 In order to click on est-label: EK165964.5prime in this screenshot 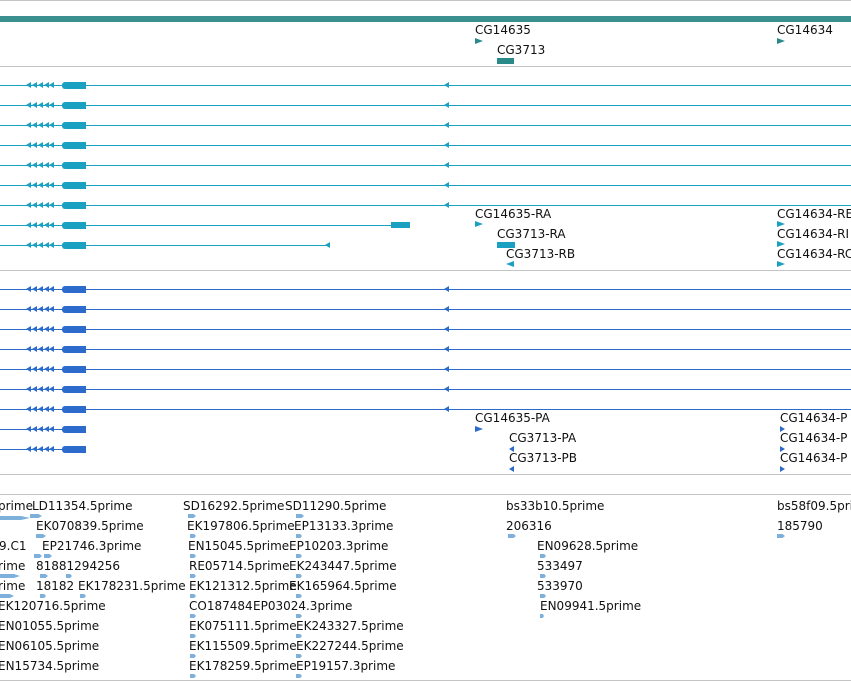, I will do `click(343, 586)`.